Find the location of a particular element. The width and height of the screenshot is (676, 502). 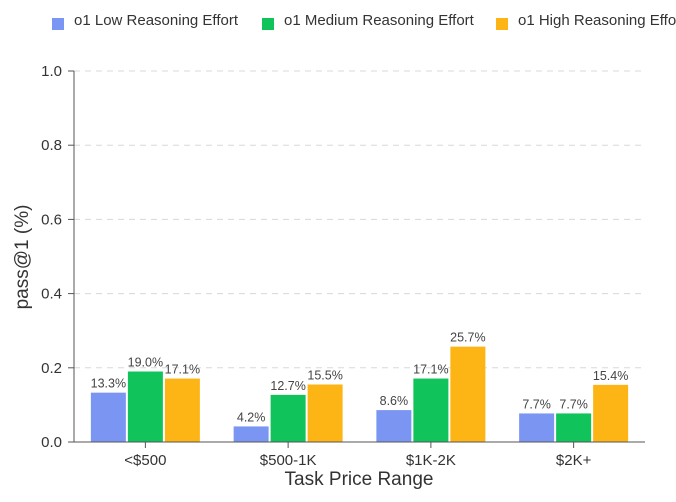

x-tick-label: $1K-2K is located at coordinates (431, 460).